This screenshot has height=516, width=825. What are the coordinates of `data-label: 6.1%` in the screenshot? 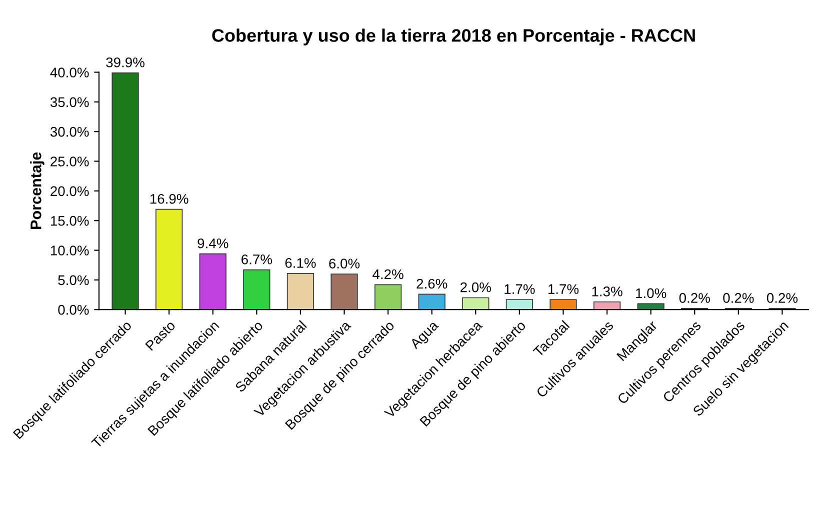 It's located at (300, 263).